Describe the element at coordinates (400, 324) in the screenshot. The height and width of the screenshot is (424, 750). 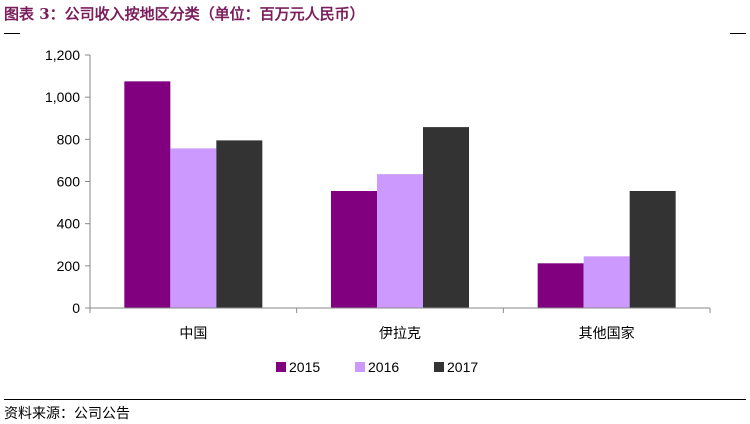
I see `x-axis: 中国 伊拉克 其他国家` at that location.